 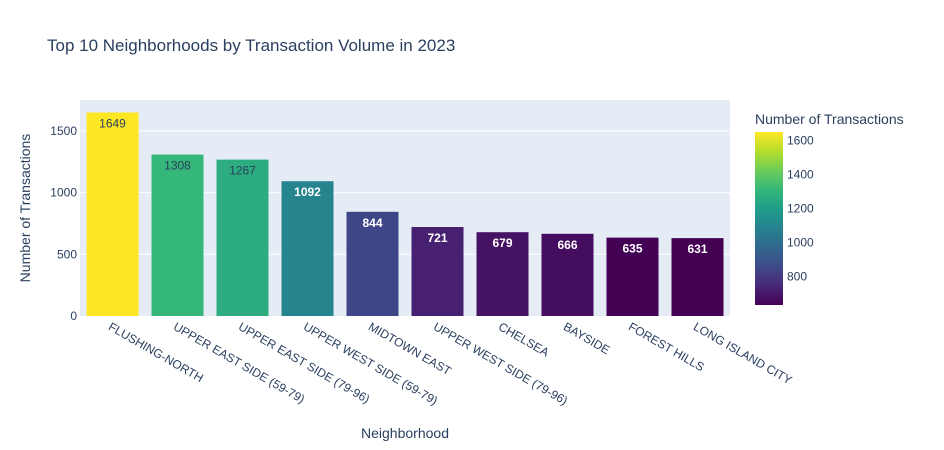 What do you see at coordinates (73, 316) in the screenshot?
I see `y-tick-label: 0` at bounding box center [73, 316].